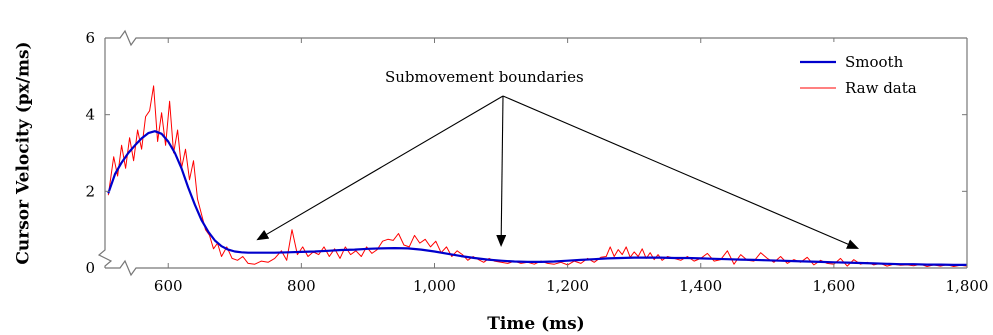  I want to click on annotation-label: Submovement boundaries, so click(484, 77).